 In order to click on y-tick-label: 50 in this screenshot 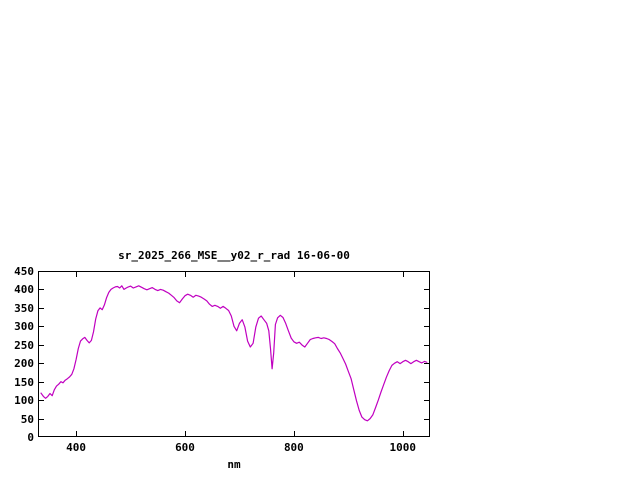, I will do `click(27, 419)`.